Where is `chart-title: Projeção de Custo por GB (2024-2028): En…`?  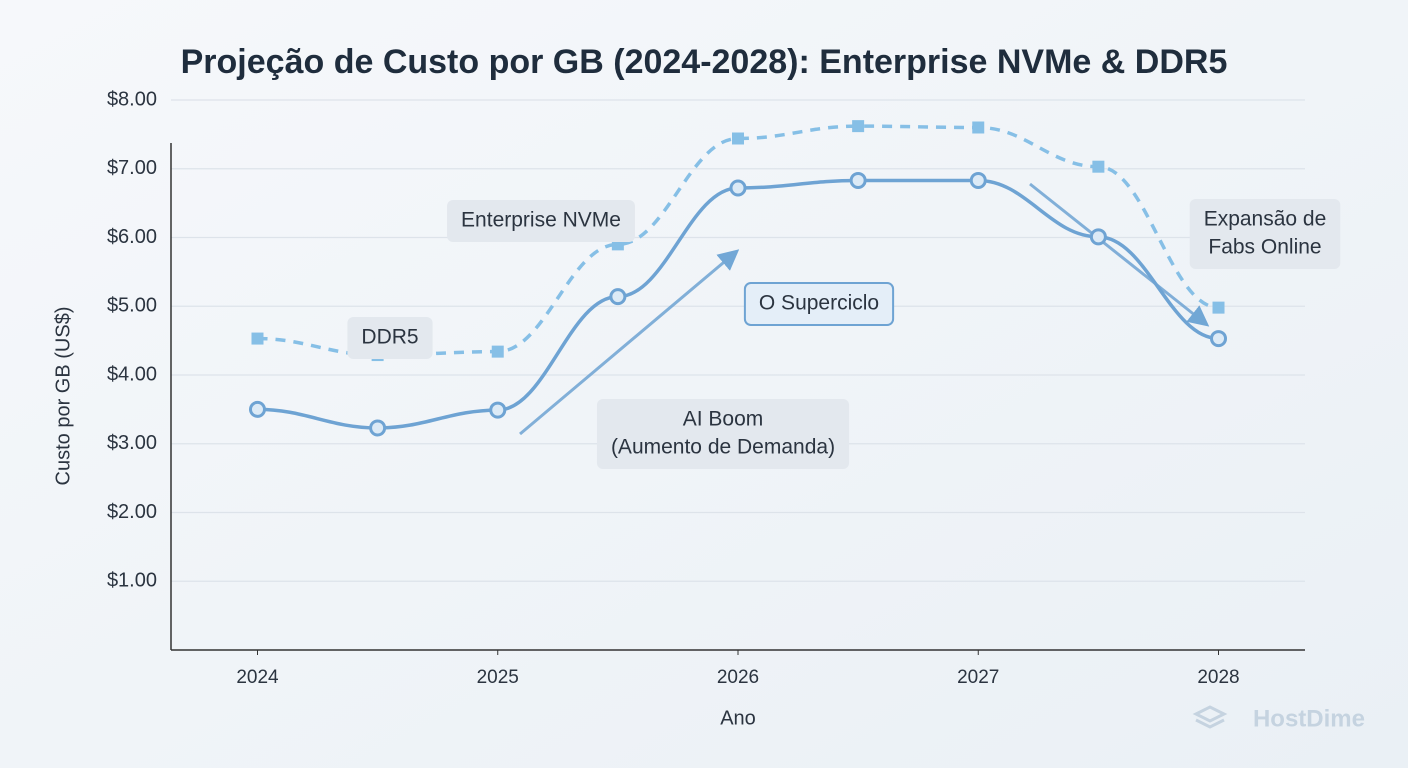 chart-title: Projeção de Custo por GB (2024-2028): En… is located at coordinates (704, 62).